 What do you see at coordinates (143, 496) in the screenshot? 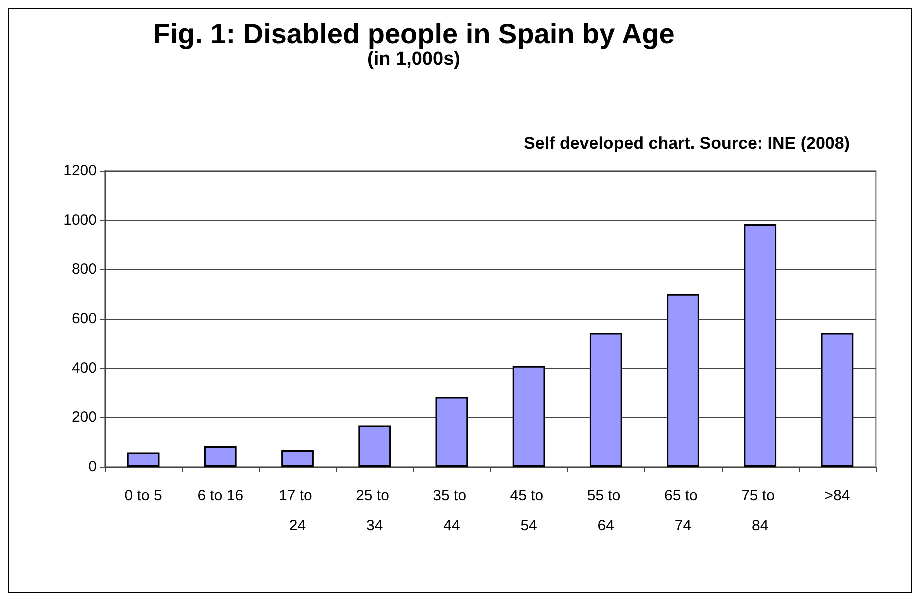
I see `x-tick-label: 0 to 5` at bounding box center [143, 496].